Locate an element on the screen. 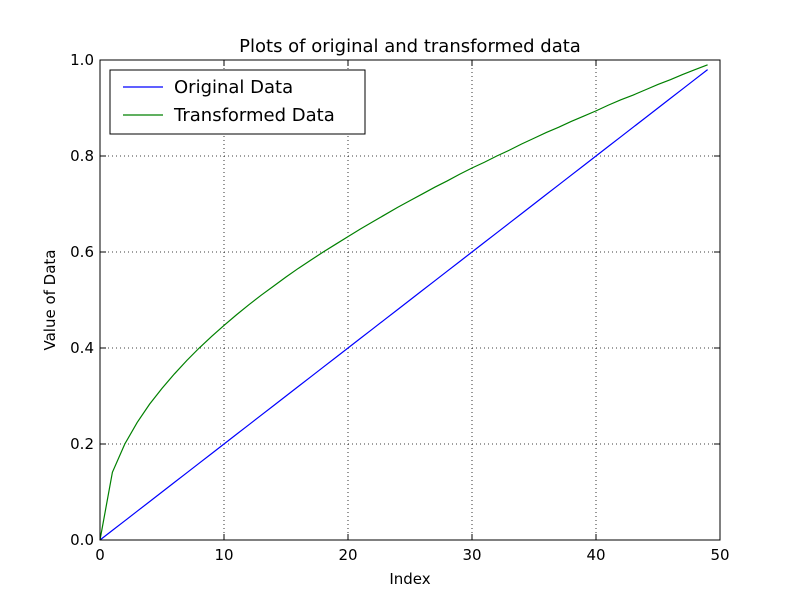 This screenshot has height=605, width=800. x-axis-label: Index is located at coordinates (409, 579).